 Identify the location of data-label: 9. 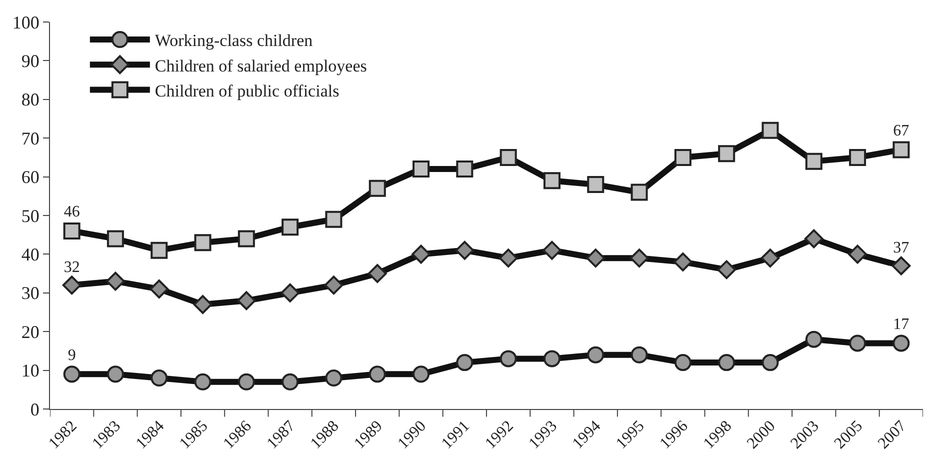
(72, 355).